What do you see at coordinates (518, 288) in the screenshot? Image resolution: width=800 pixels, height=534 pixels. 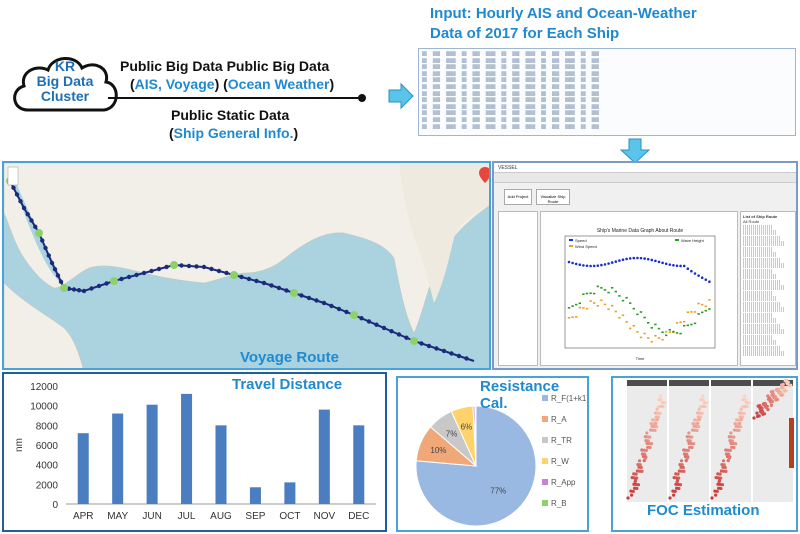 I see `project-tree` at bounding box center [518, 288].